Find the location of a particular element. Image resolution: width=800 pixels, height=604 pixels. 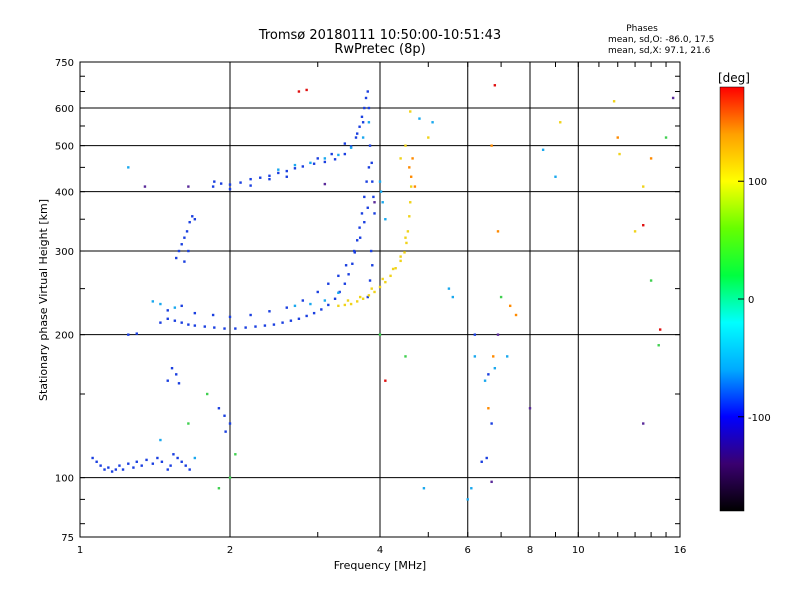

x-axis-label: Frequency [MHz] is located at coordinates (380, 565).